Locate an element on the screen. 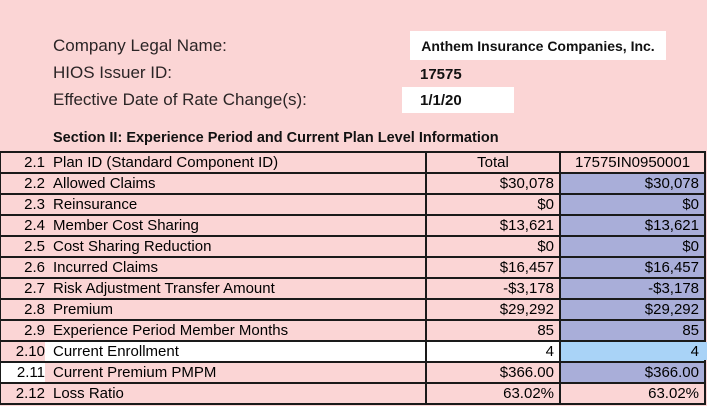  plan-value: $366.00 is located at coordinates (671, 372).